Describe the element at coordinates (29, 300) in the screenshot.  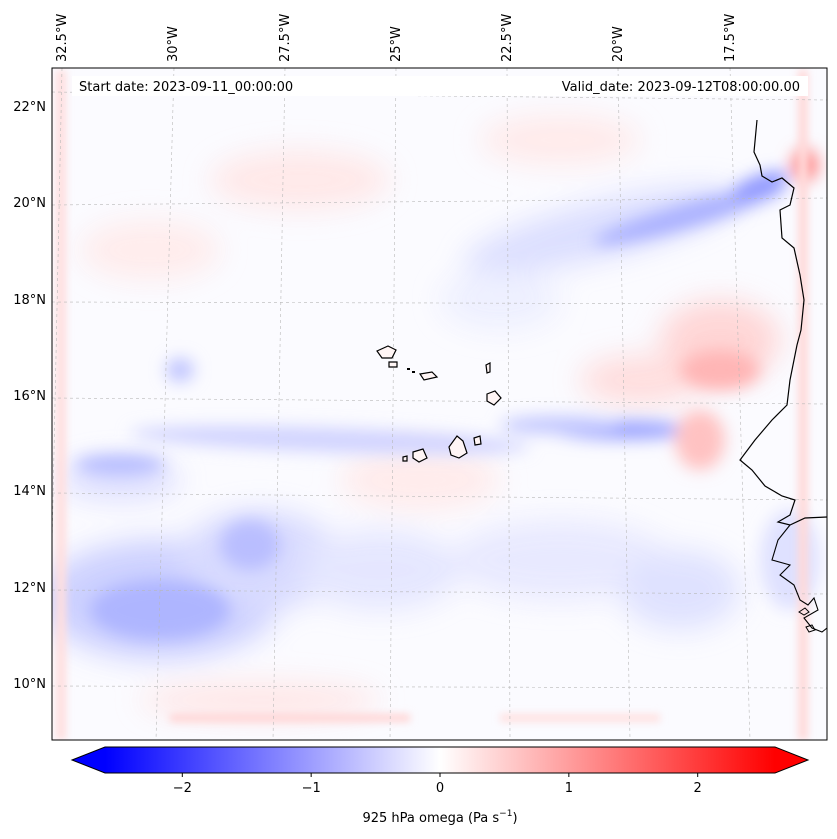
I see `lat-label-18n: 18°N` at that location.